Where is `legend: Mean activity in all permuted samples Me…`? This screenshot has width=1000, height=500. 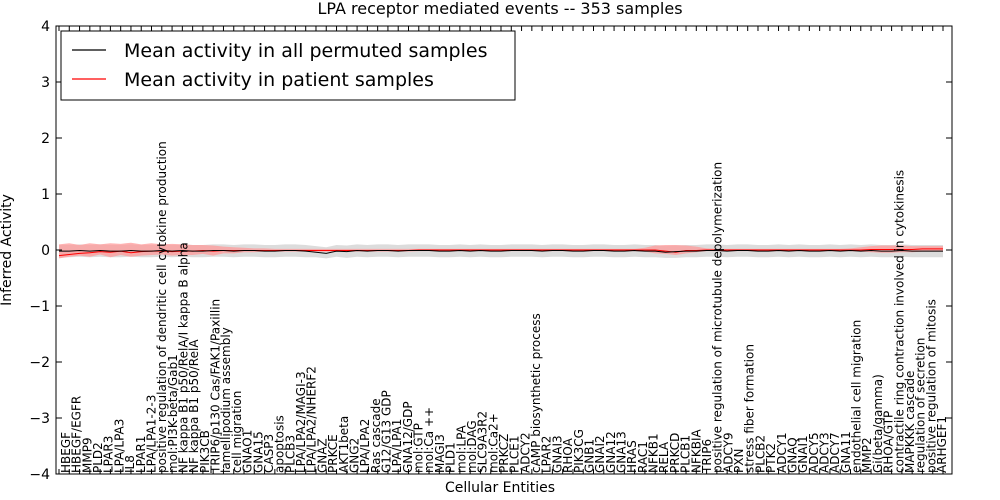 legend: Mean activity in all permuted samples Me… is located at coordinates (288, 65).